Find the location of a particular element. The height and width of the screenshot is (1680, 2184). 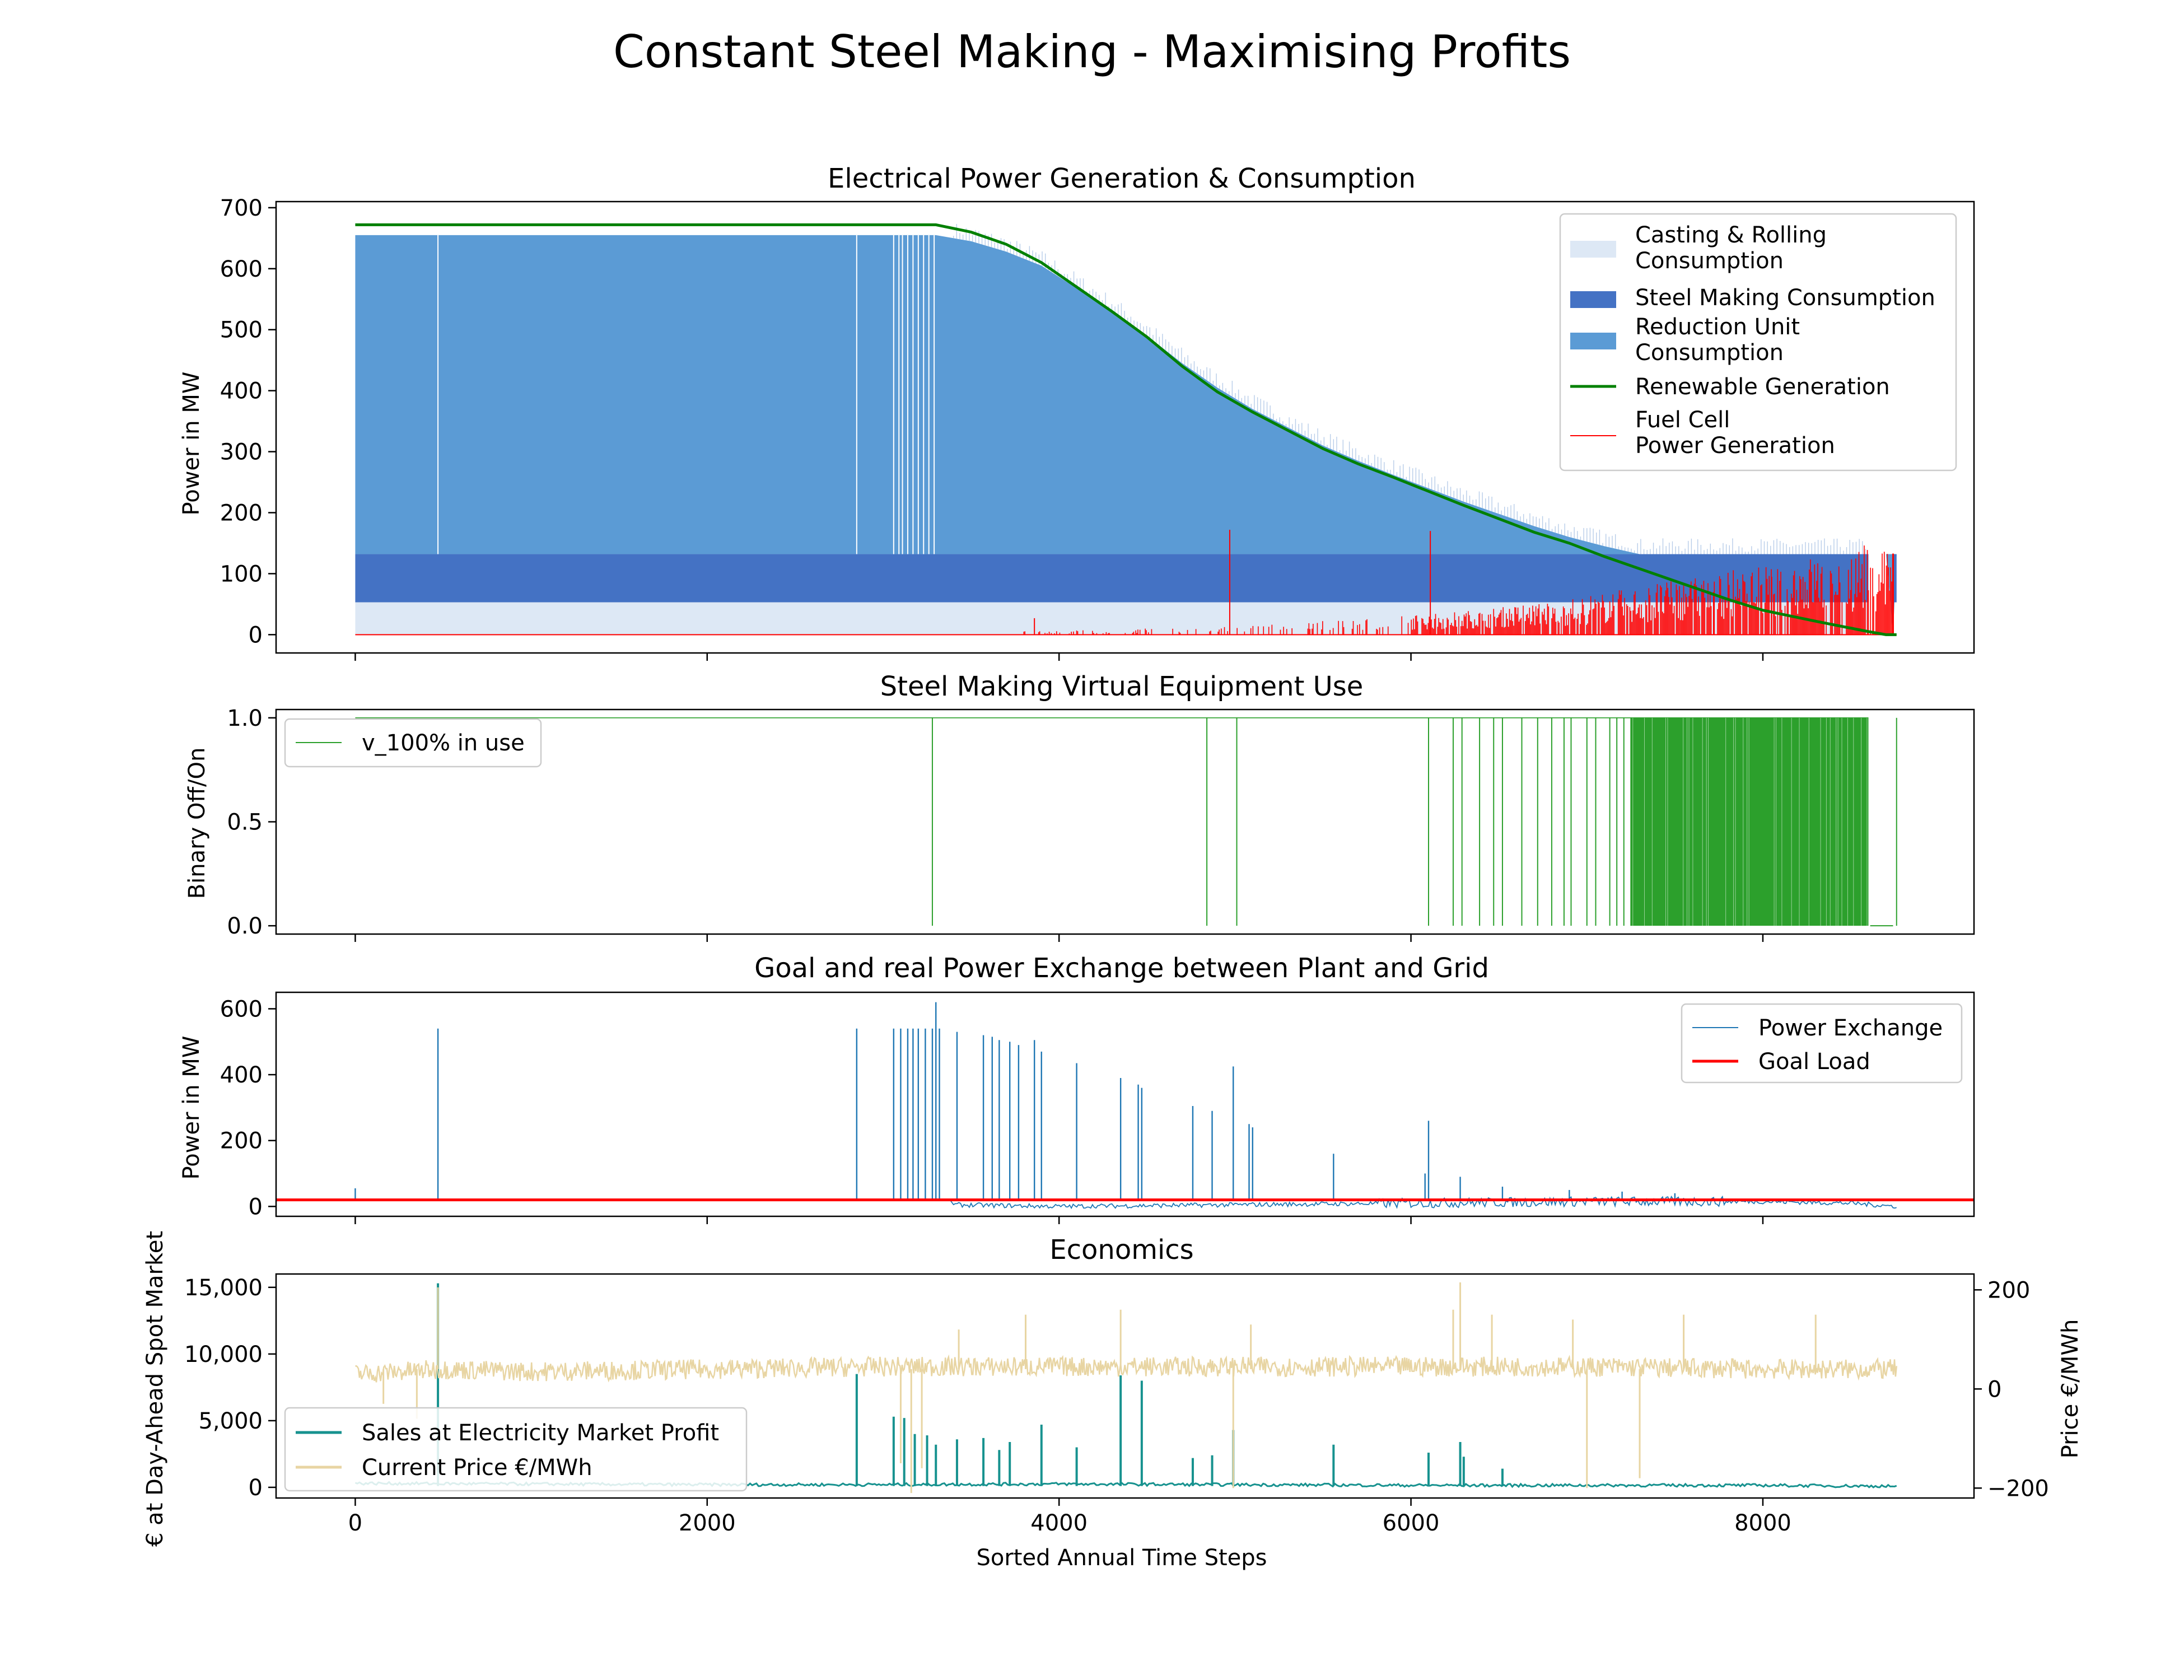

ytick-label: 0.5 is located at coordinates (245, 823).